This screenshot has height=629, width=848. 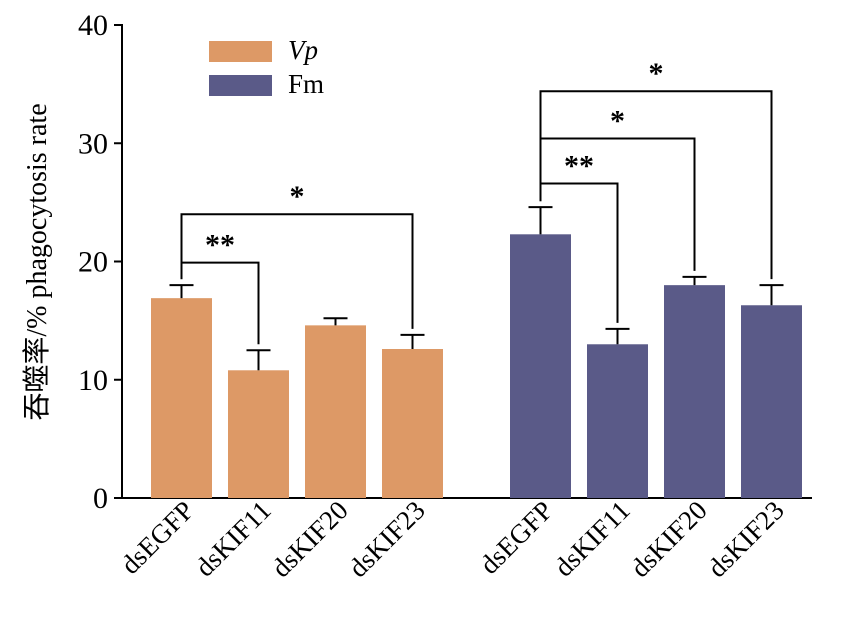 What do you see at coordinates (93, 380) in the screenshot?
I see `y-tick-label: 10` at bounding box center [93, 380].